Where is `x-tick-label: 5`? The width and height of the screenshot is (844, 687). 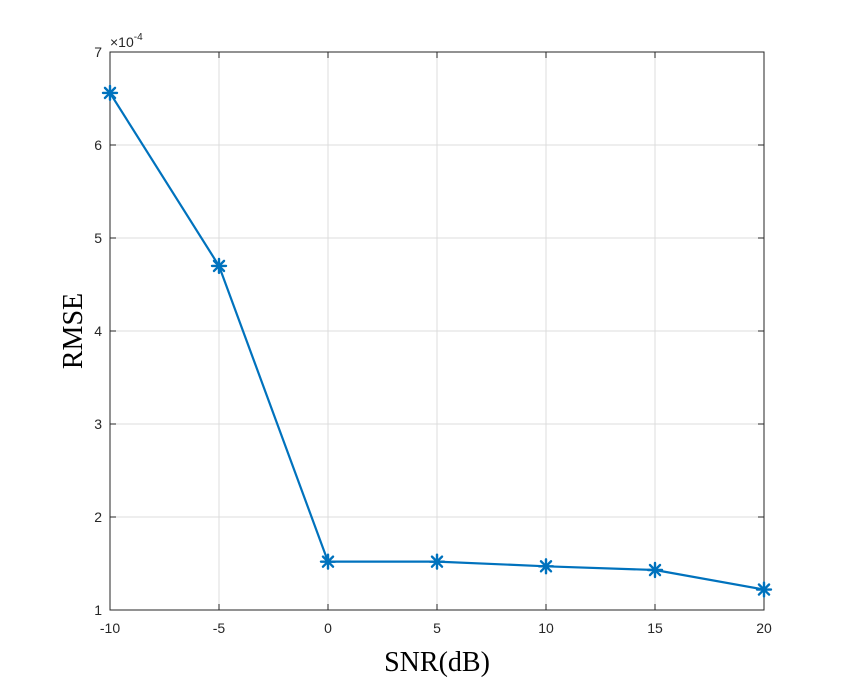
x-tick-label: 5 is located at coordinates (437, 628).